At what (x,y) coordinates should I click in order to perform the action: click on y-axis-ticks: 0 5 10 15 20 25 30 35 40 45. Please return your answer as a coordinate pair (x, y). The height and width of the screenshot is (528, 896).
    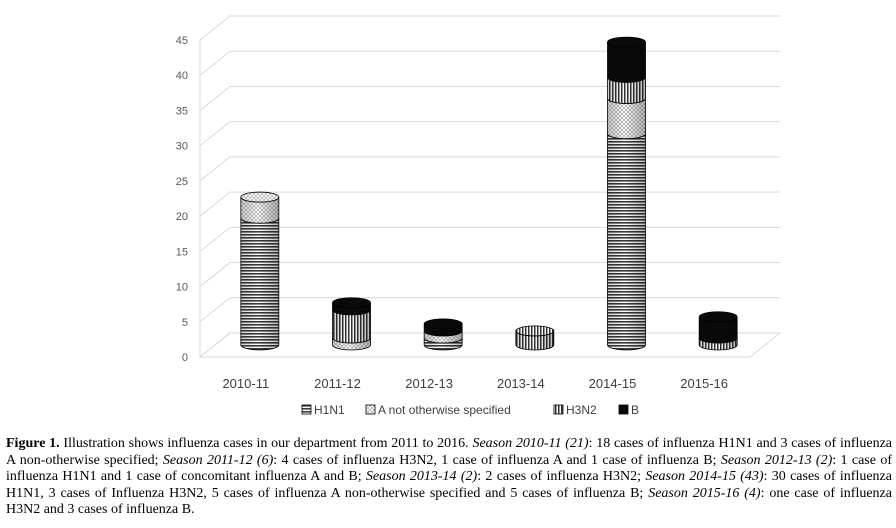
    Looking at the image, I should click on (182, 199).